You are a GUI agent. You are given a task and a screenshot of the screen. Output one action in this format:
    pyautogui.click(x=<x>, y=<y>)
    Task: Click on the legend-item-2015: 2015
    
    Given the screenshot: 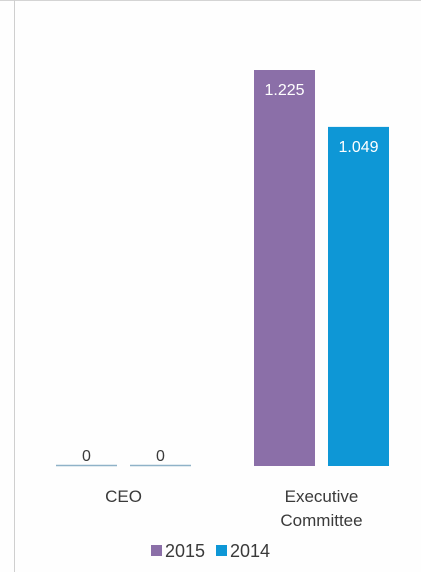 What is the action you would take?
    pyautogui.click(x=177, y=551)
    